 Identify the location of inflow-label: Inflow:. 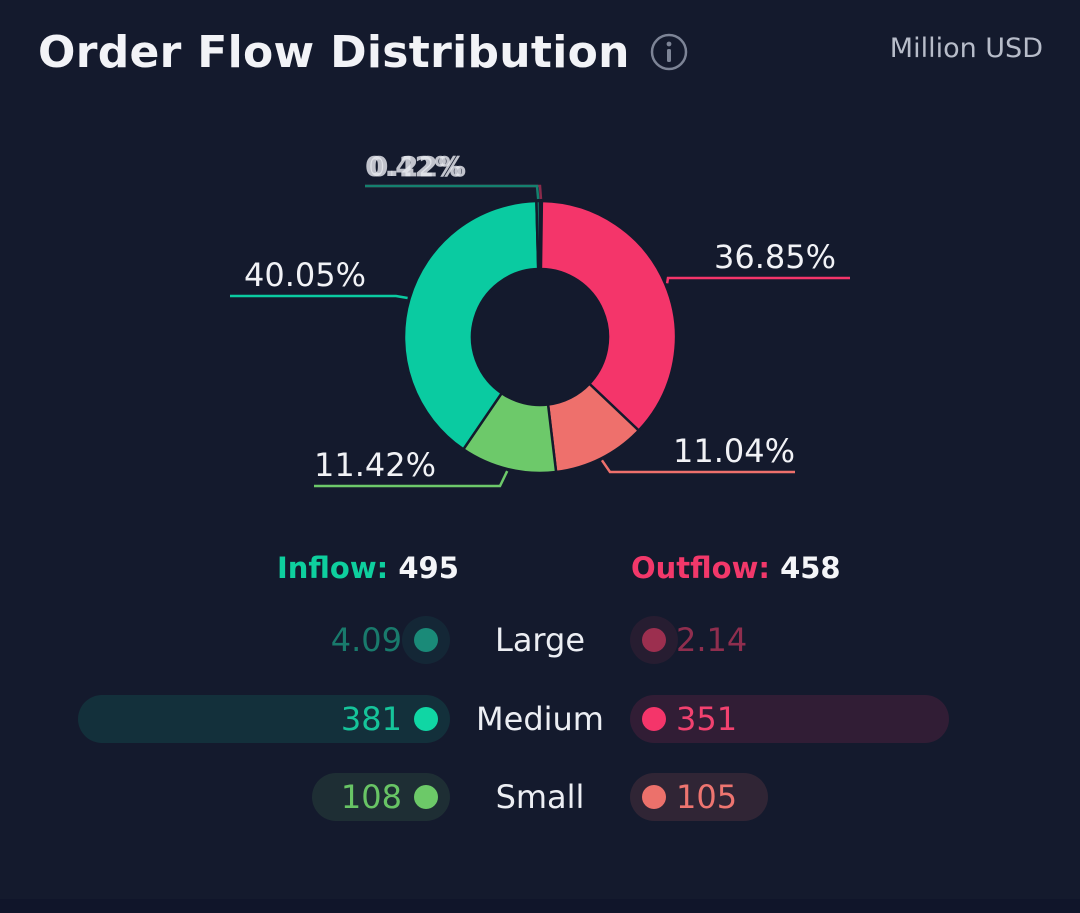
(333, 568).